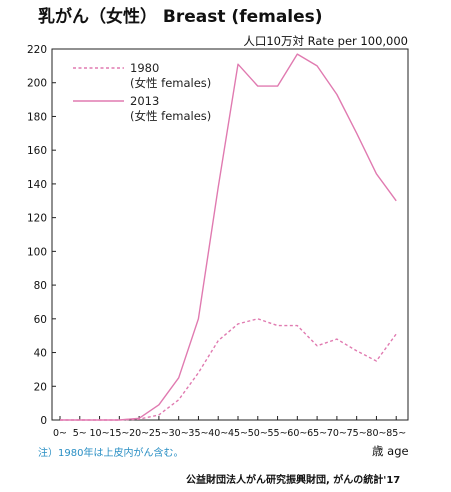 Image resolution: width=451 pixels, height=492 pixels. What do you see at coordinates (396, 433) in the screenshot?
I see `x-tick-label: 85~` at bounding box center [396, 433].